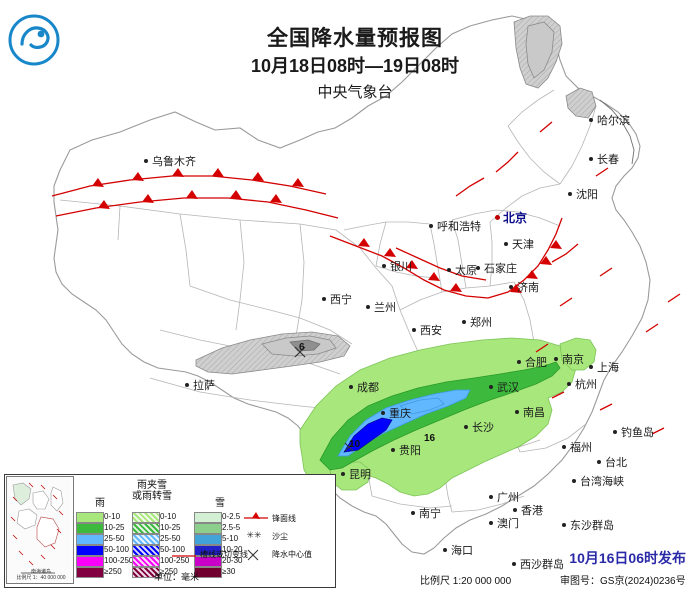 This screenshot has height=591, width=700. Describe the element at coordinates (232, 560) in the screenshot. I see `legend-swatch-label: 20-30` at that location.